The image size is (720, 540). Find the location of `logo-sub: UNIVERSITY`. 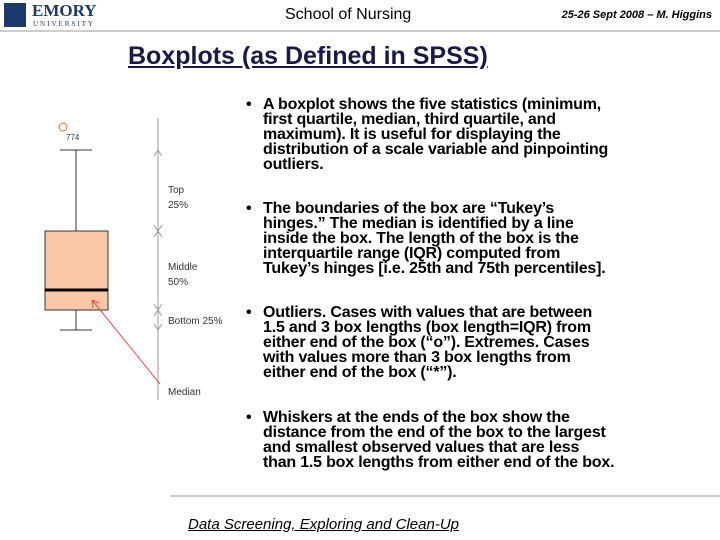

logo-sub: UNIVERSITY is located at coordinates (64, 24).